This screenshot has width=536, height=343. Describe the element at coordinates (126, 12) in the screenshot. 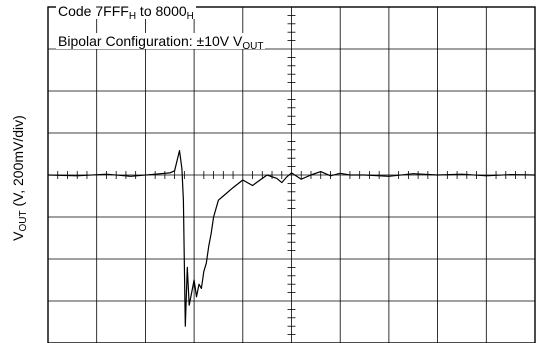

I see `annotation-code: Code 7FFFH to 8000H` at that location.